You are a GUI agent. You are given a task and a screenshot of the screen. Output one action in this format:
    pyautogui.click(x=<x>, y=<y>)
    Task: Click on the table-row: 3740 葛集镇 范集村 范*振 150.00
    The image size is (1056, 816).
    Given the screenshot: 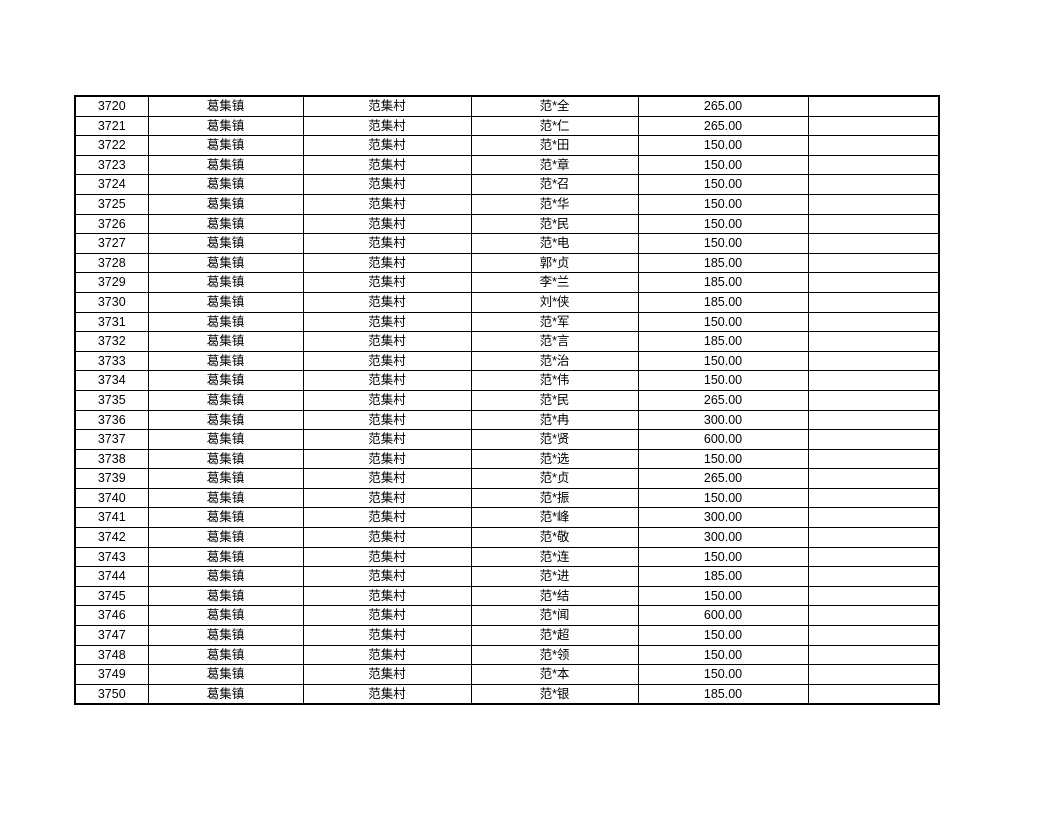 What is the action you would take?
    pyautogui.click(x=507, y=498)
    